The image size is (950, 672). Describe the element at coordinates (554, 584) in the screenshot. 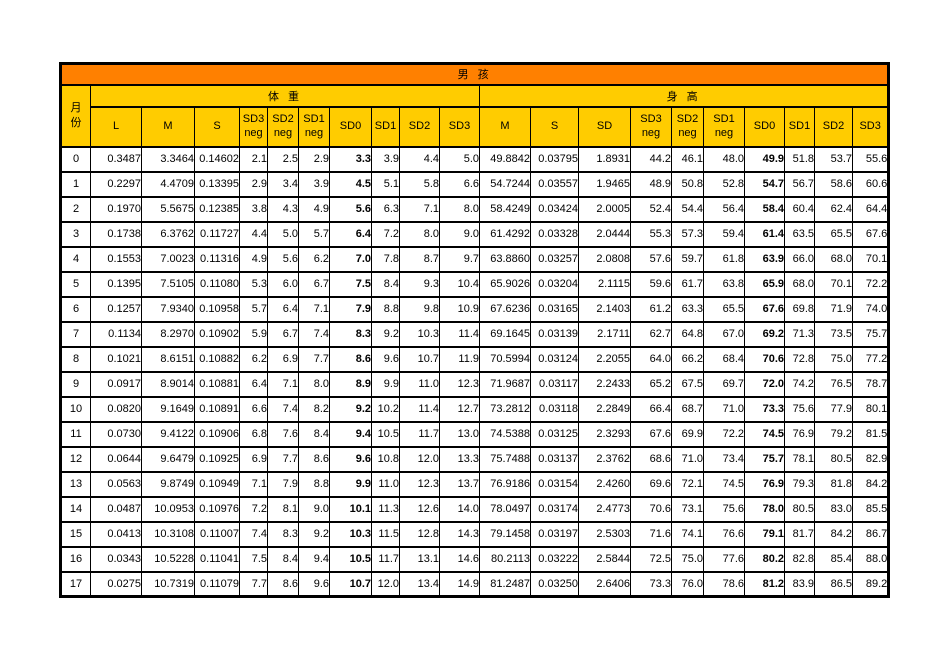

I see `cell-height-s: 0.03250` at that location.